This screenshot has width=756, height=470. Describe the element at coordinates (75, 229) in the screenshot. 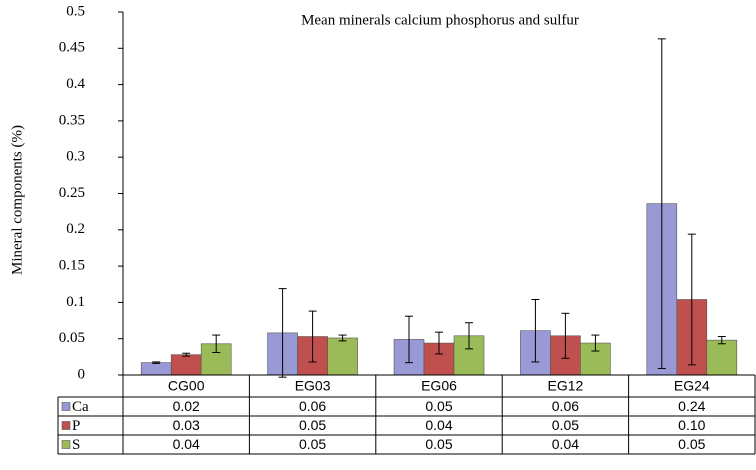

I see `y-tick-label: 0.2` at that location.